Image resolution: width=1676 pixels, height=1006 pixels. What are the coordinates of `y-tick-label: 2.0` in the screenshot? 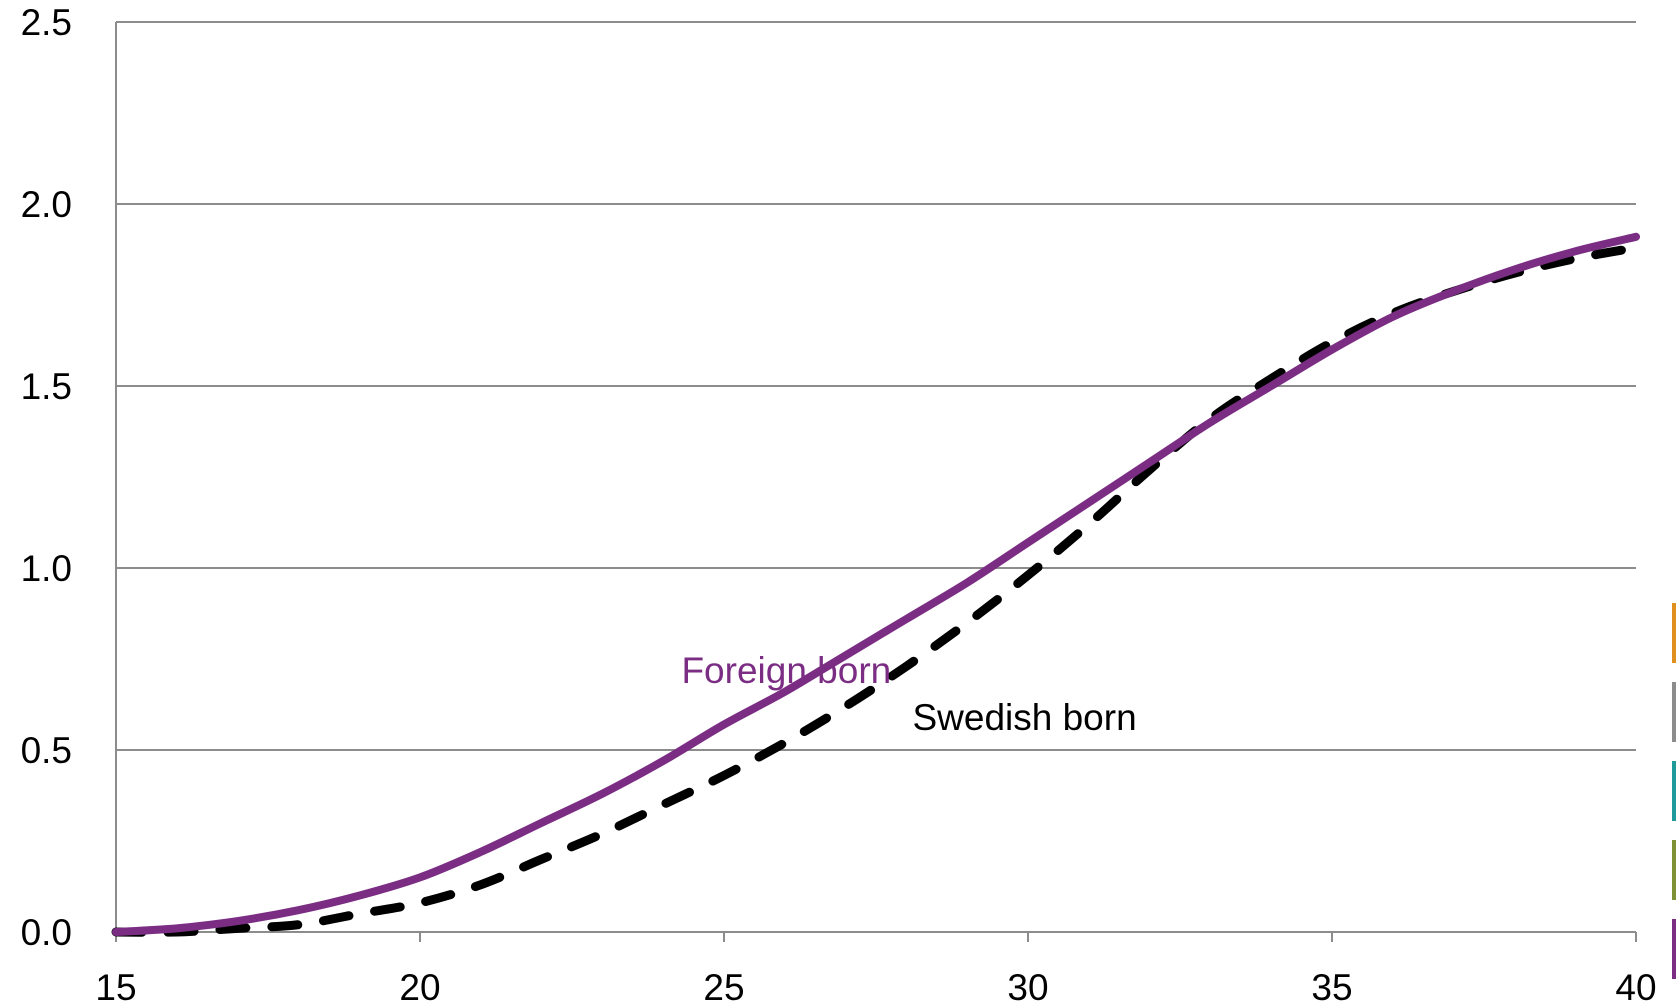 It's located at (46, 204).